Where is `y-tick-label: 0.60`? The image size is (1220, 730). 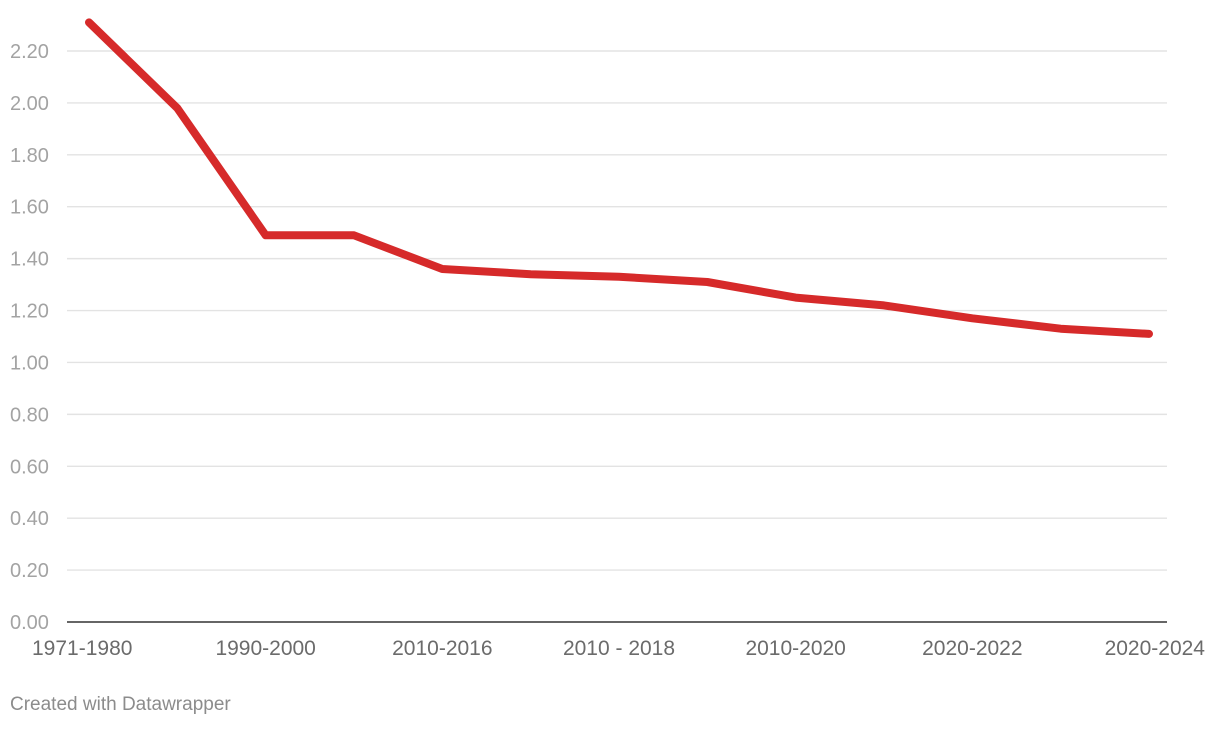 y-tick-label: 0.60 is located at coordinates (29, 467).